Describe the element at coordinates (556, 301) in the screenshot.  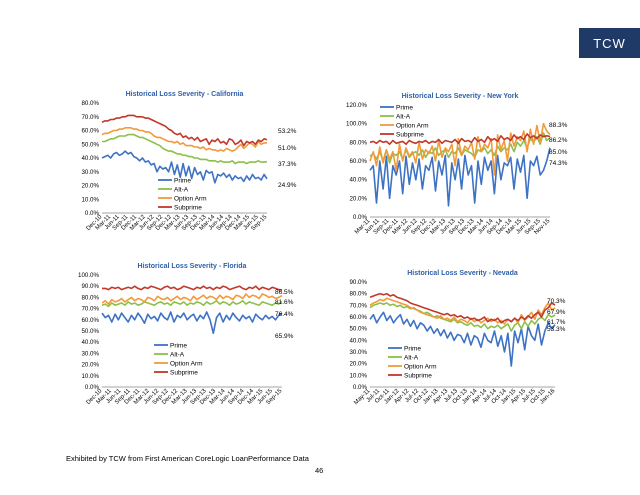
I see `data-label: 70.3%` at that location.